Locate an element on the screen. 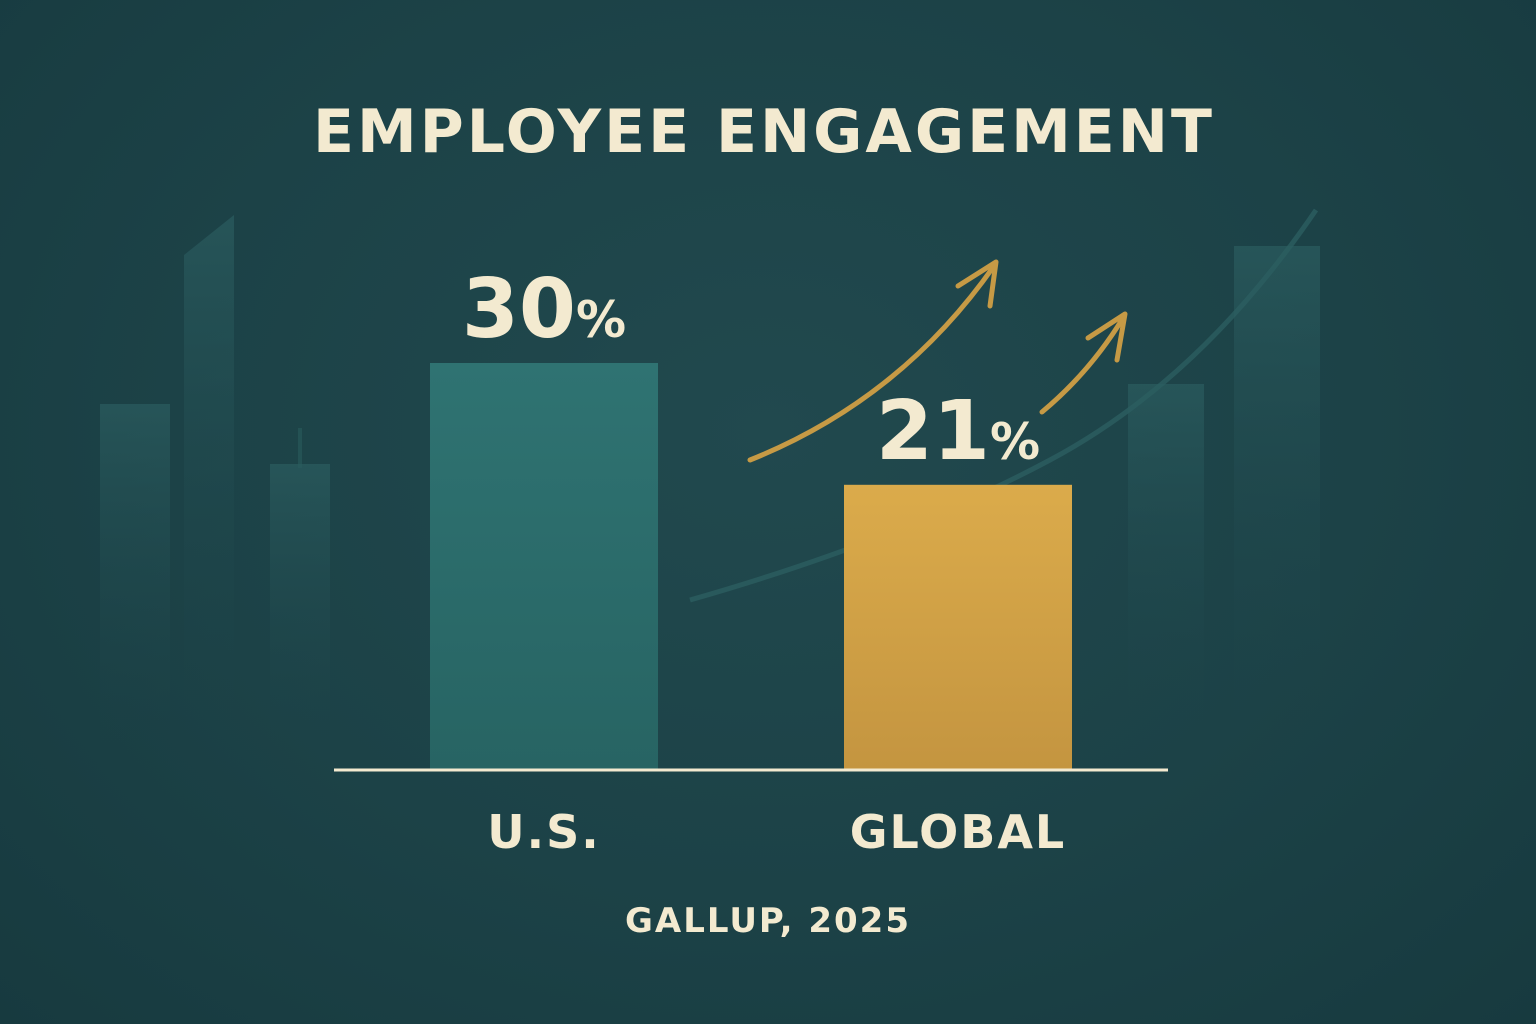  value-label-global: 21% is located at coordinates (958, 431).